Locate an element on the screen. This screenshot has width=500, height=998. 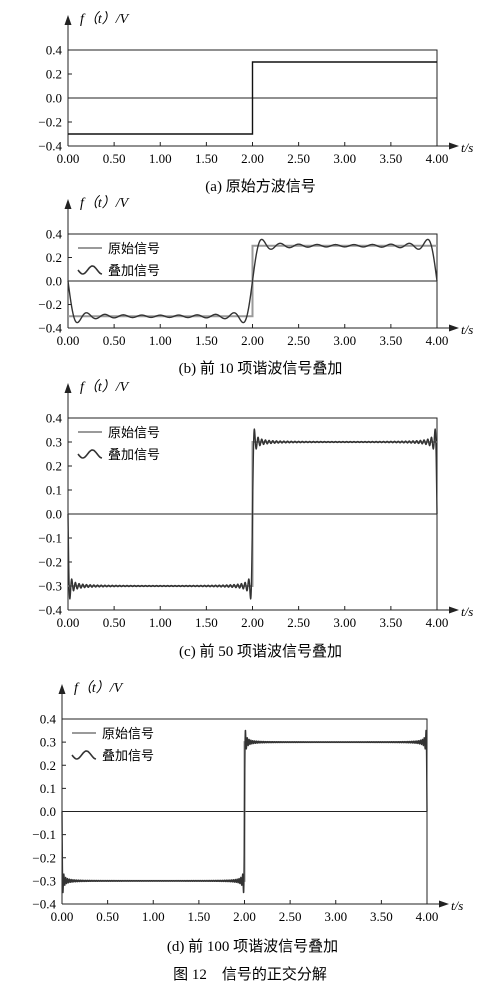
subplot-caption: (b) 前 10 项谐波信号叠加 is located at coordinates (261, 368).